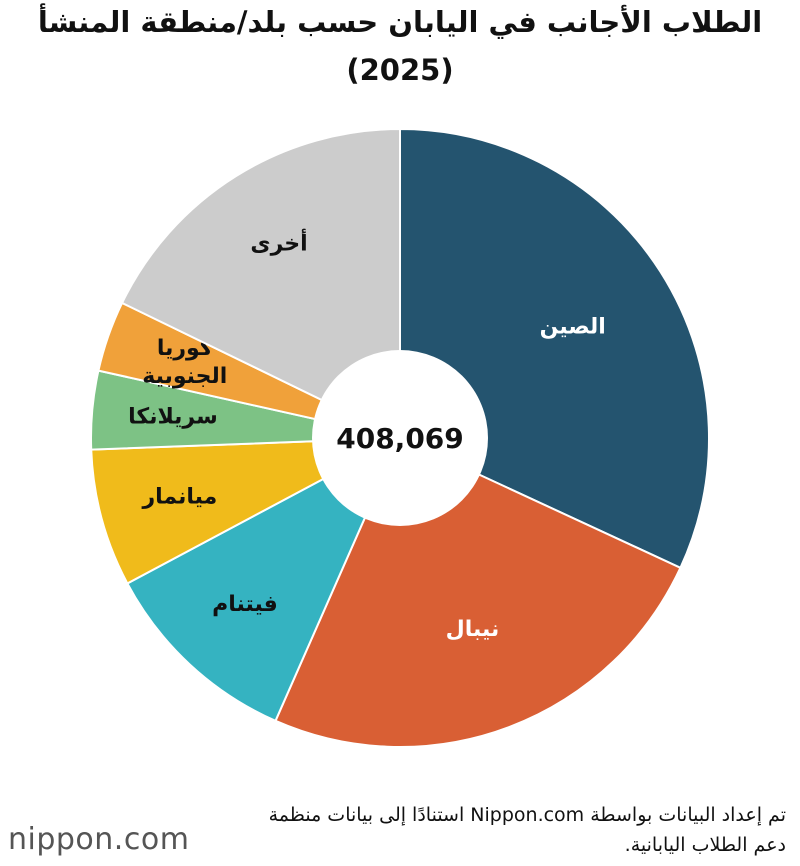 This screenshot has height=866, width=800. Describe the element at coordinates (473, 629) in the screenshot. I see `slice-label: نيبال` at that location.